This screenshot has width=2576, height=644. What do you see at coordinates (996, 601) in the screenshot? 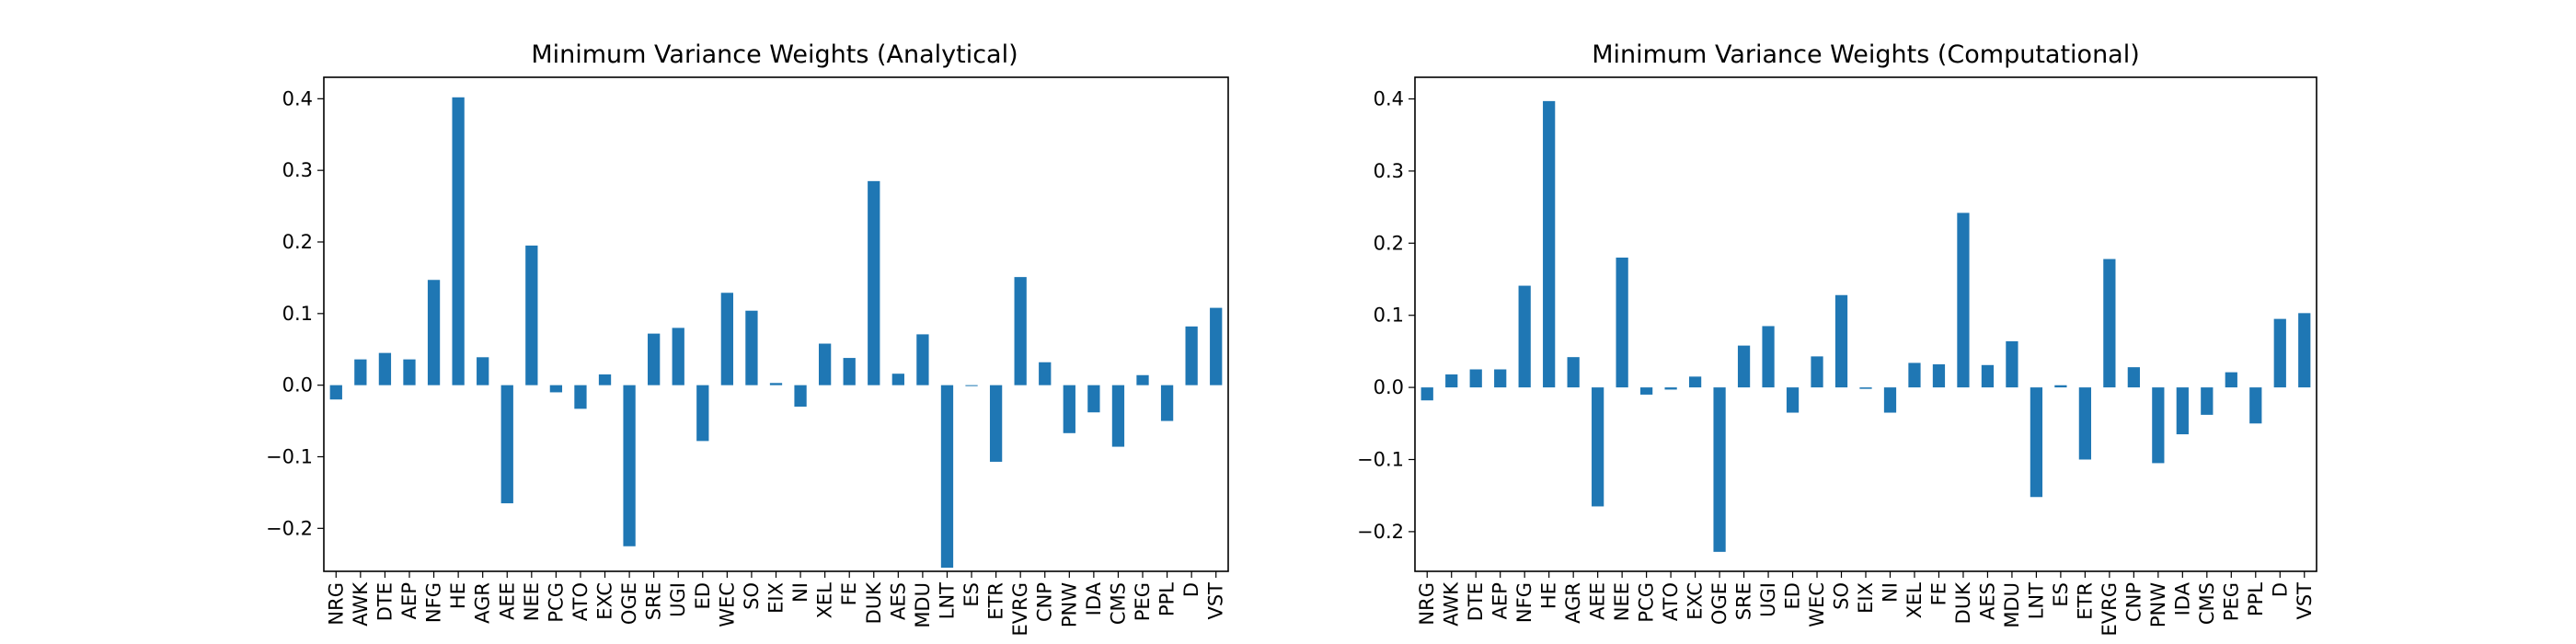
I see `x-tick-label-analytical: ETR` at bounding box center [996, 601].